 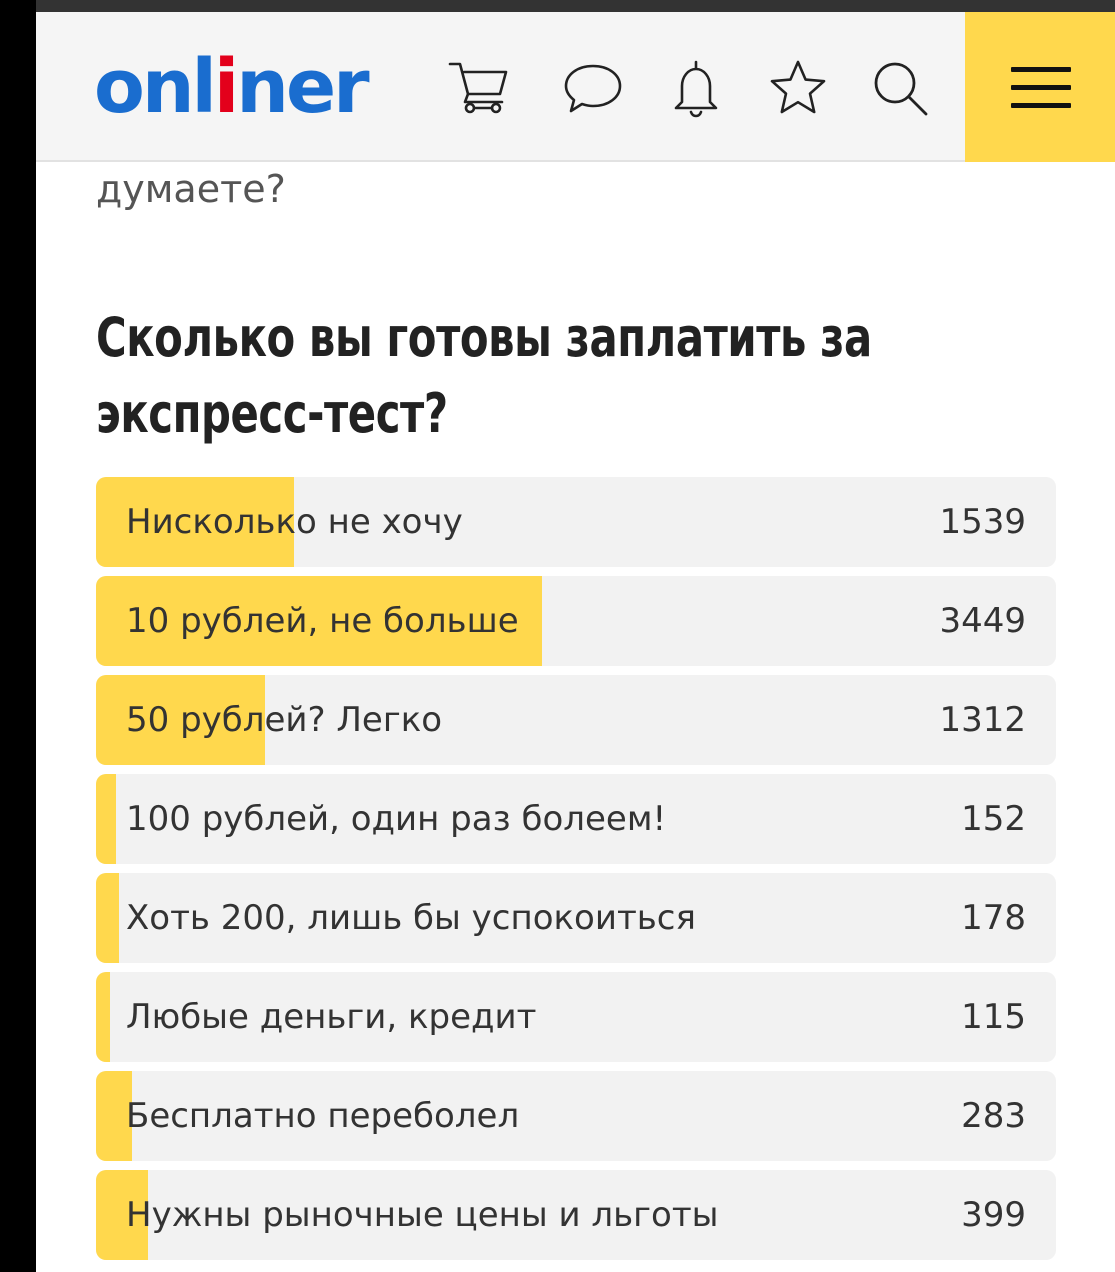 I want to click on menu-button, so click(x=1040, y=87).